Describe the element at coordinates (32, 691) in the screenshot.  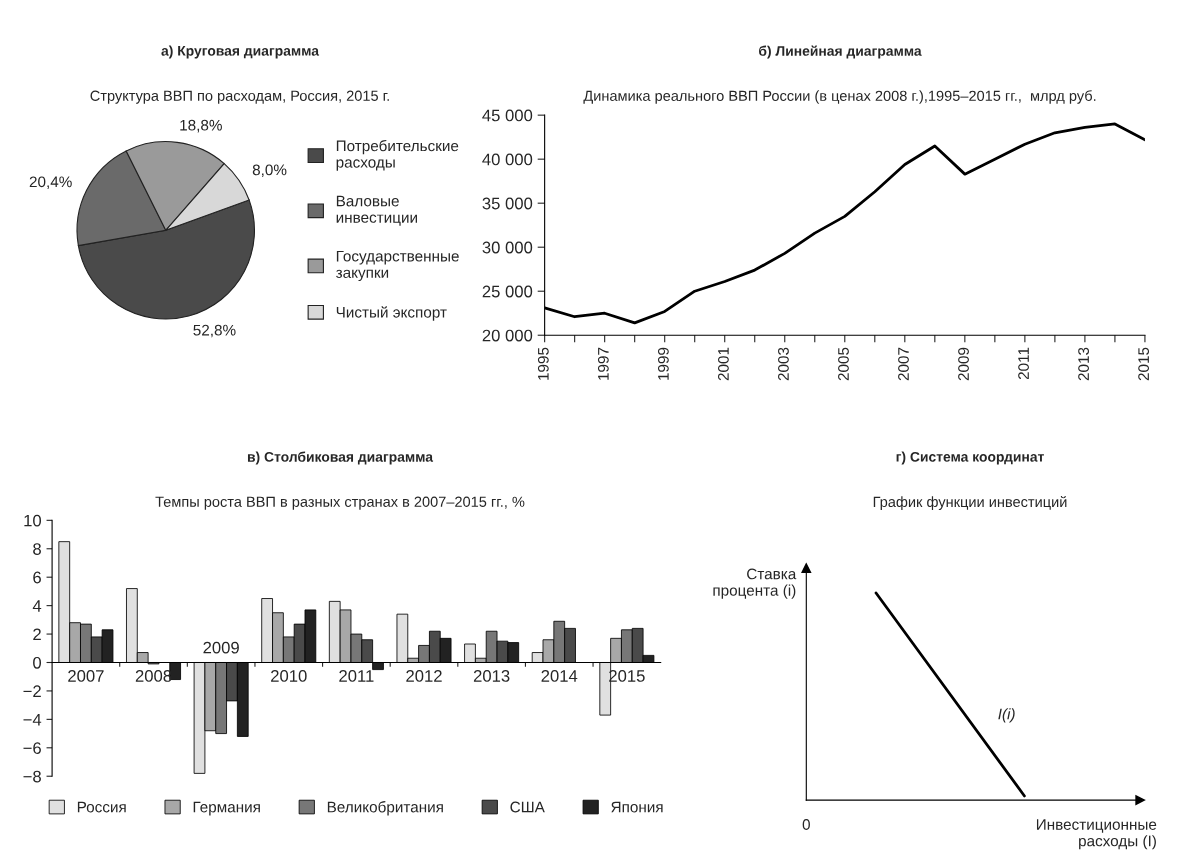
I see `y-tick-label: −2` at that location.